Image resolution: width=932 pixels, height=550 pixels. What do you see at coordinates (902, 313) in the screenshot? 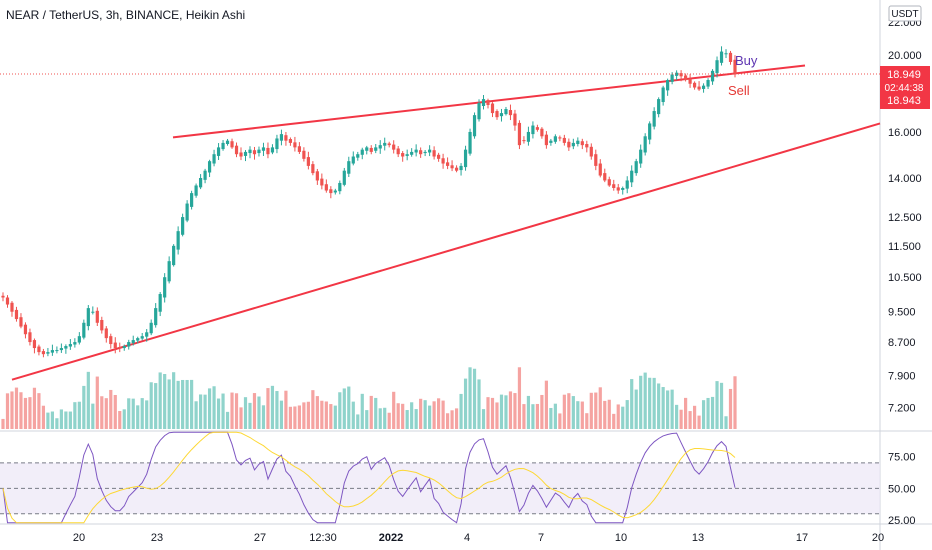
I see `price-tick-7: 9.500` at bounding box center [902, 313].